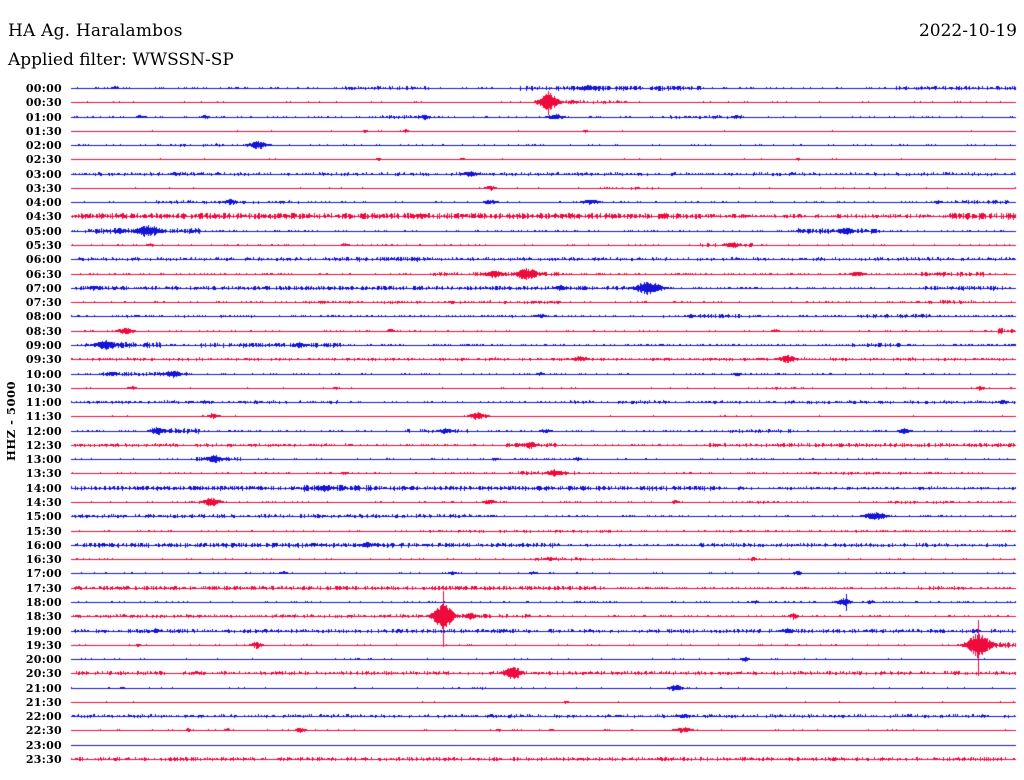  Describe the element at coordinates (43, 331) in the screenshot. I see `time-label: 08:30` at that location.